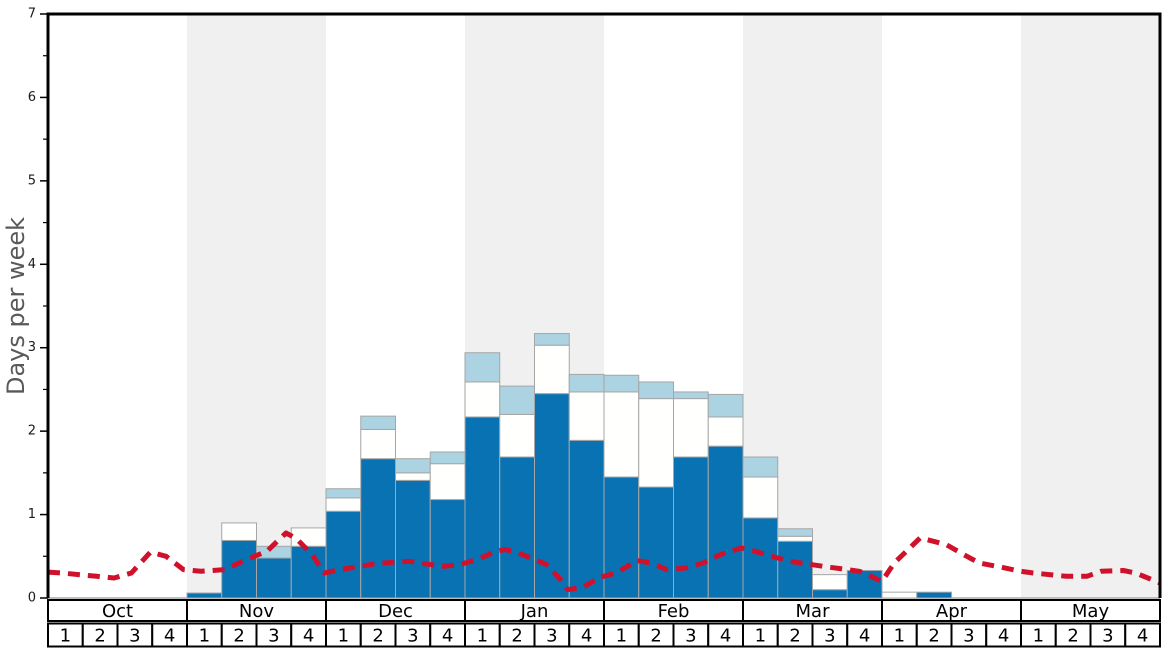 This screenshot has height=652, width=1168. Describe the element at coordinates (32, 598) in the screenshot. I see `y-tick-label: 0` at that location.